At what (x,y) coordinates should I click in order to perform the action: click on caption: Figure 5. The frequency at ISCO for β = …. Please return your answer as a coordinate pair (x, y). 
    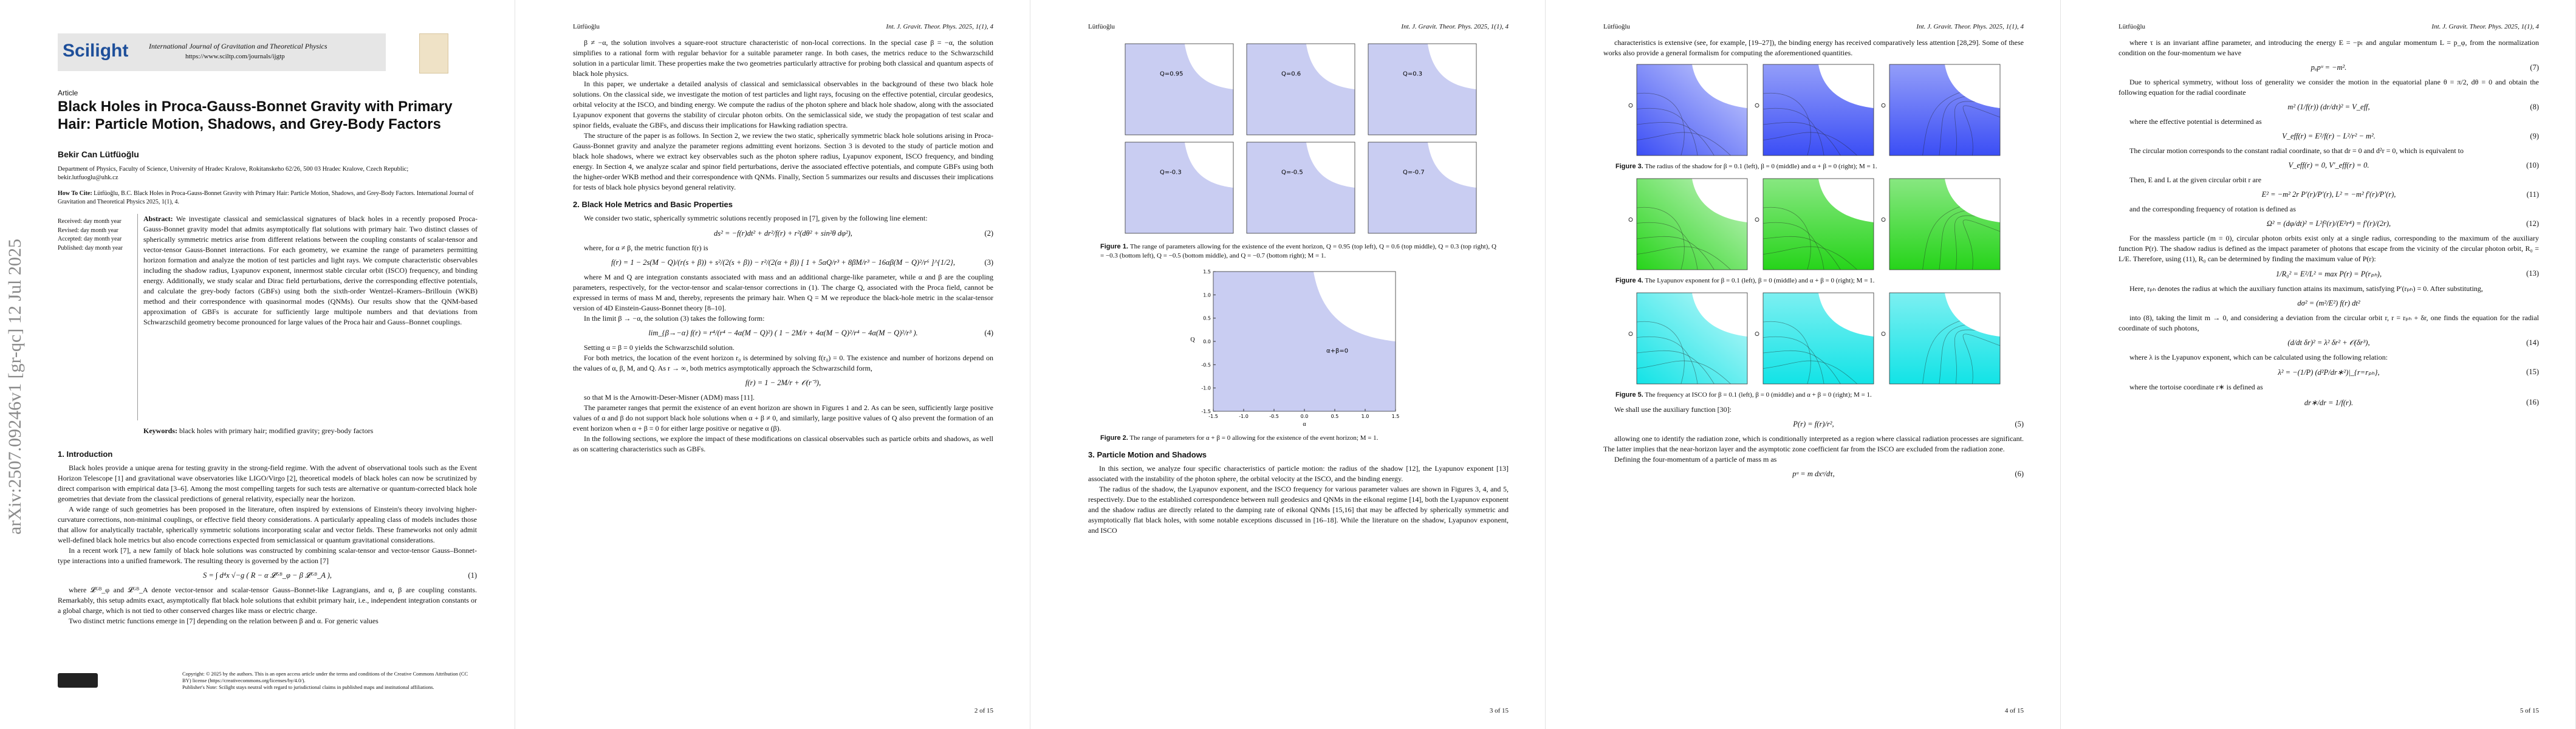
    Looking at the image, I should click on (1814, 396).